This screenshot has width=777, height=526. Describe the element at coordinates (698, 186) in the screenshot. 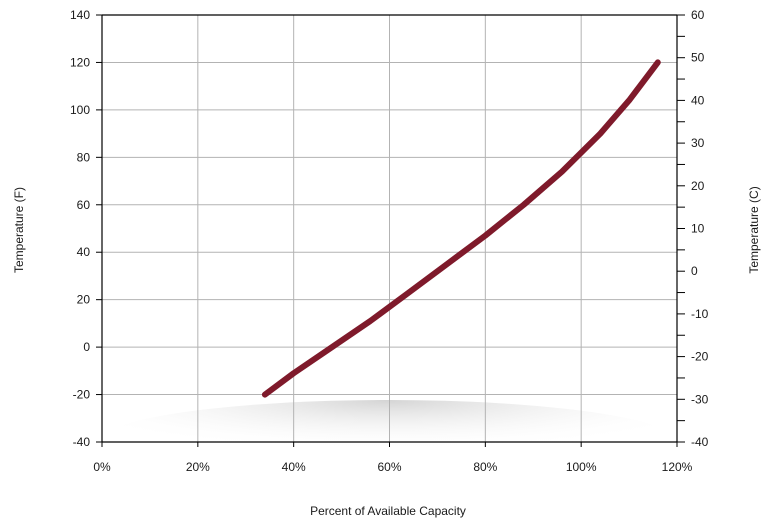

I see `y2-tick-label: 20` at that location.